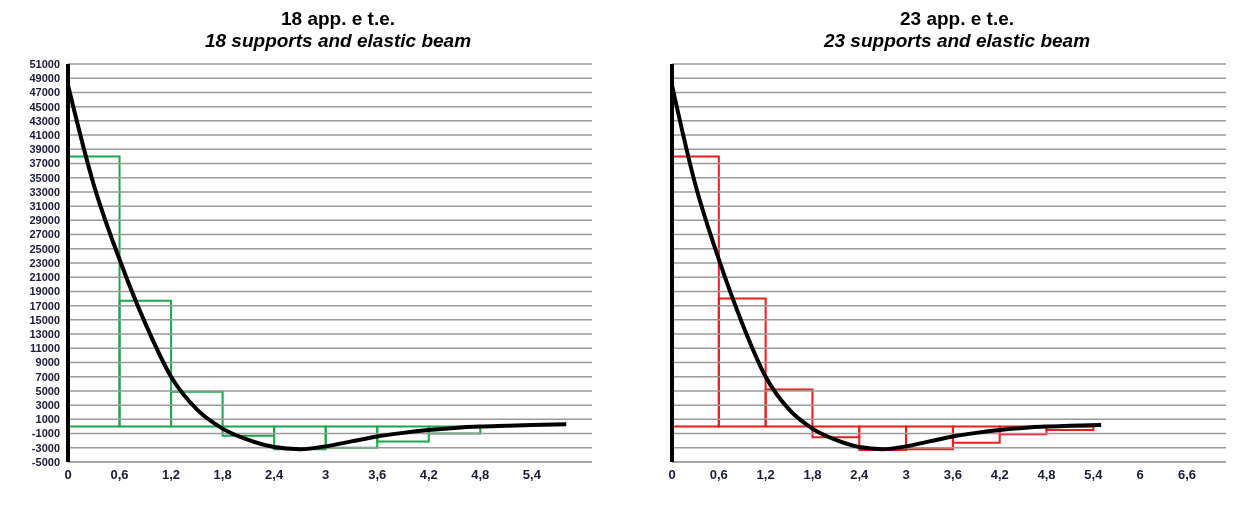  I want to click on x-tick-label: 6,6, so click(1187, 475).